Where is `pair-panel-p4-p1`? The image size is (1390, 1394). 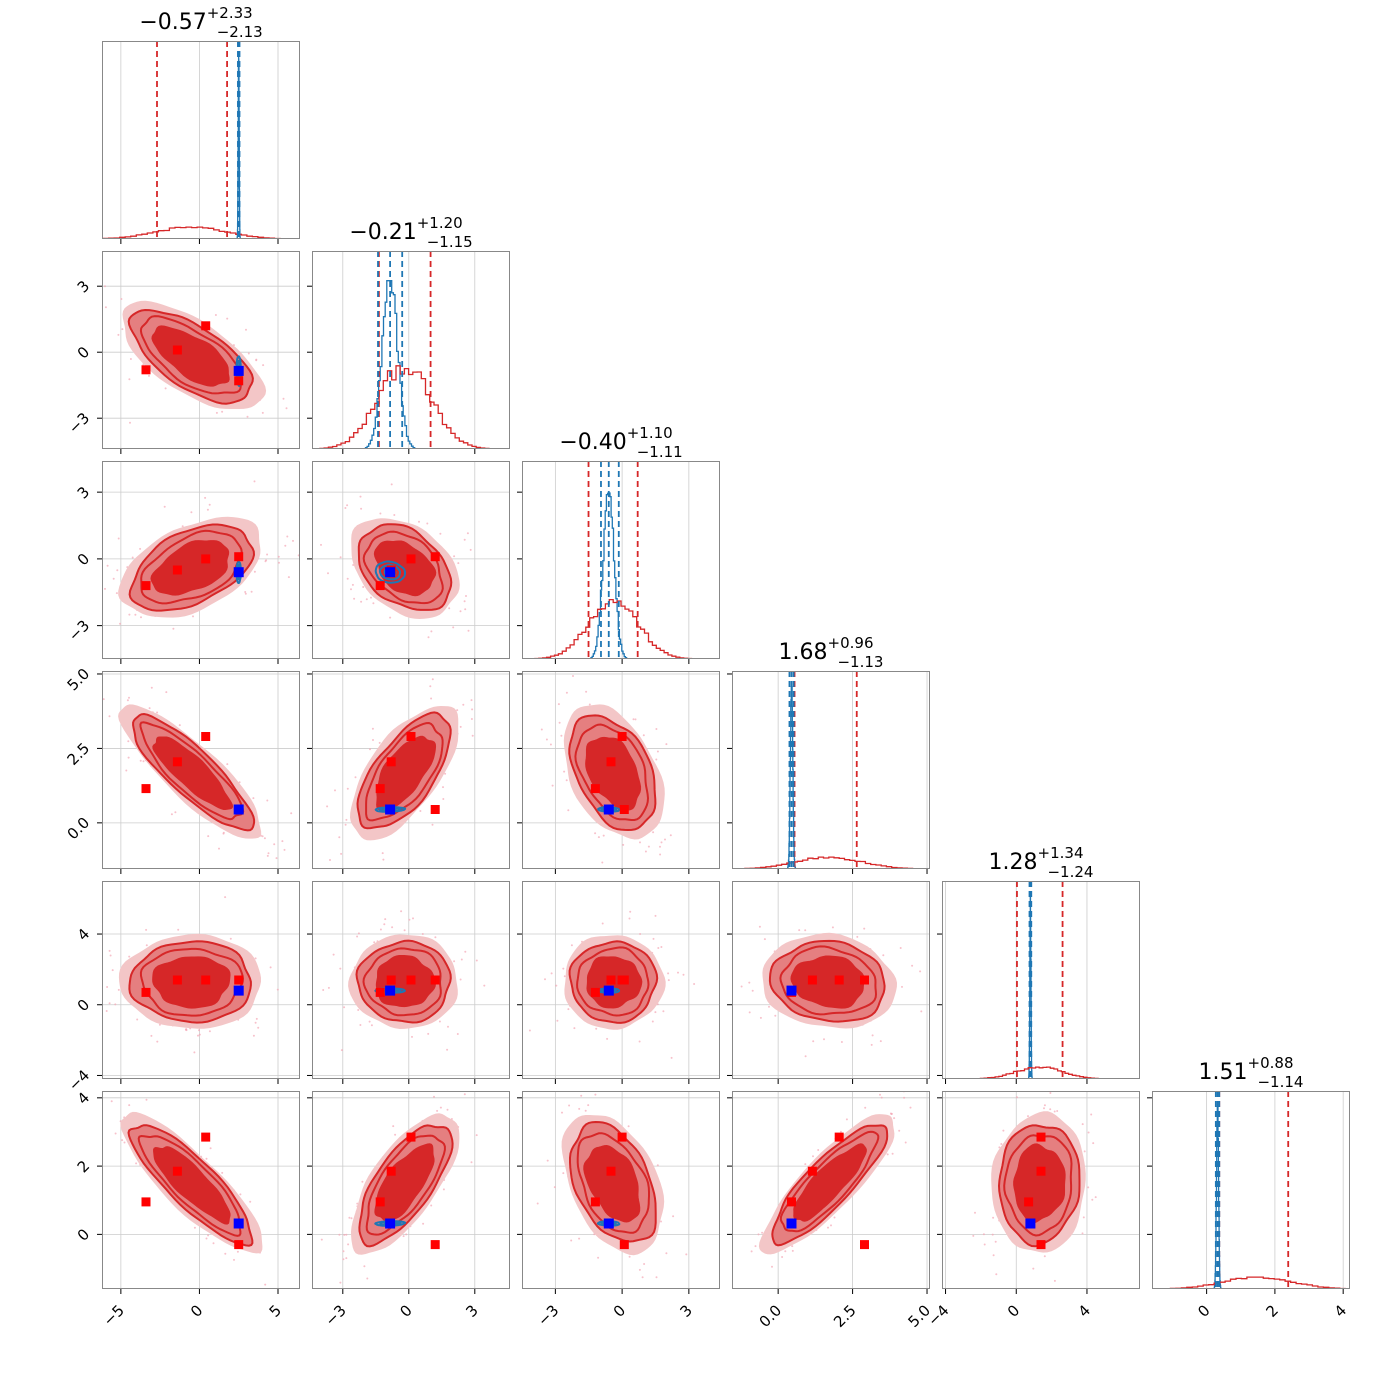
pair-panel-p4-p1 is located at coordinates (201, 770).